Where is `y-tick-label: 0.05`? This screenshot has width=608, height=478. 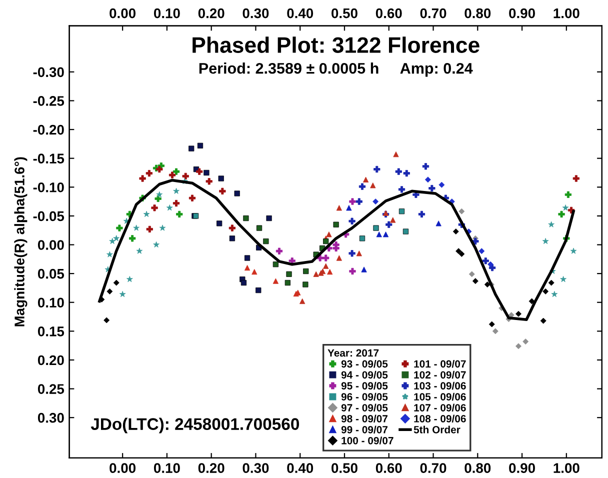
y-tick-label: 0.05 is located at coordinates (51, 273).